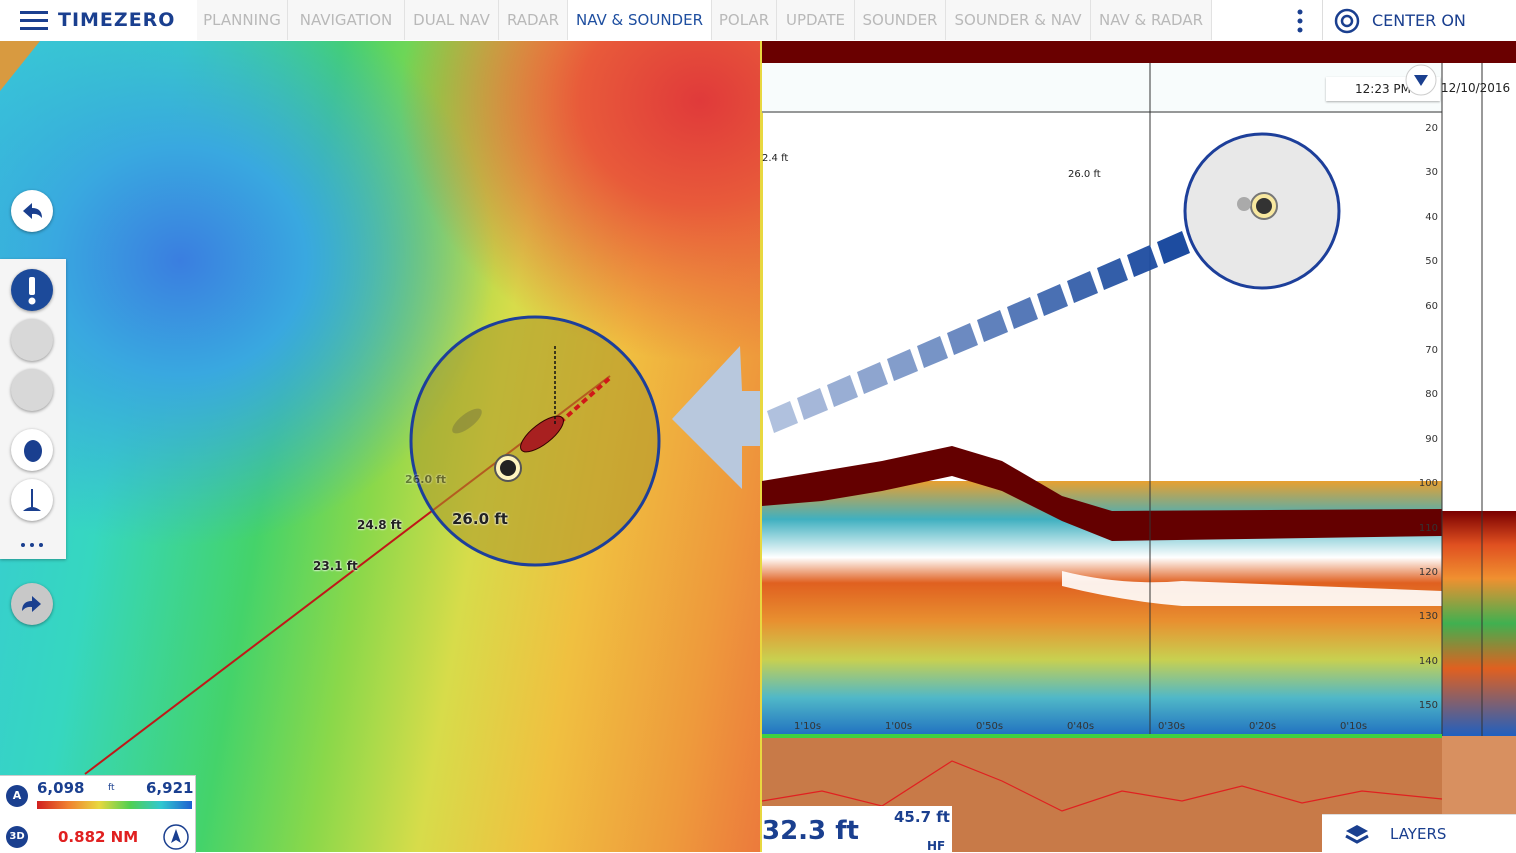  Describe the element at coordinates (176, 837) in the screenshot. I see `north-button` at that location.